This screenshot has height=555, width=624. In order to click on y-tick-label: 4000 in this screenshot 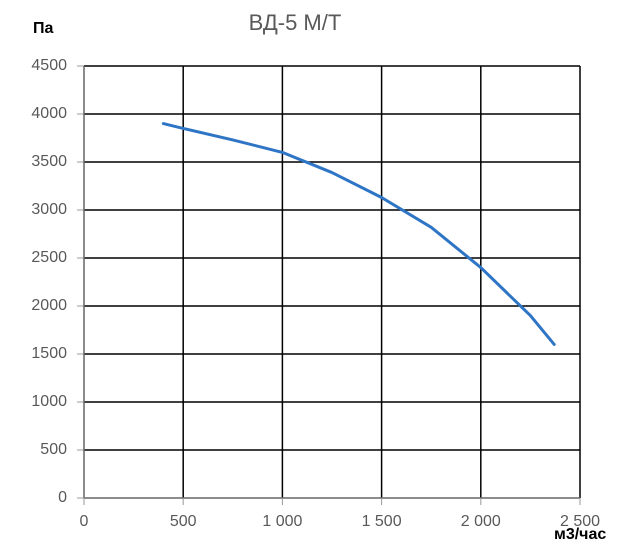, I will do `click(49, 113)`.